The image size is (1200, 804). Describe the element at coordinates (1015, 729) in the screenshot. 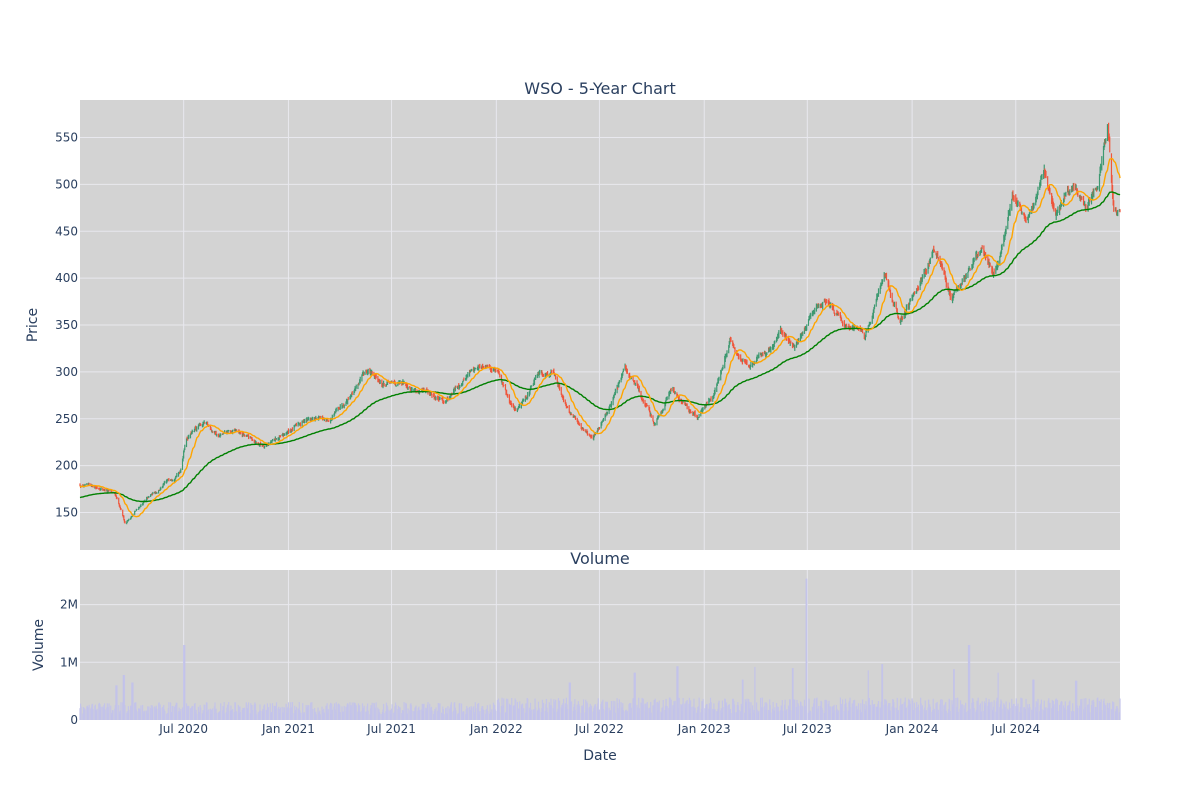

I see `x-tick-label: Jul 2024` at that location.